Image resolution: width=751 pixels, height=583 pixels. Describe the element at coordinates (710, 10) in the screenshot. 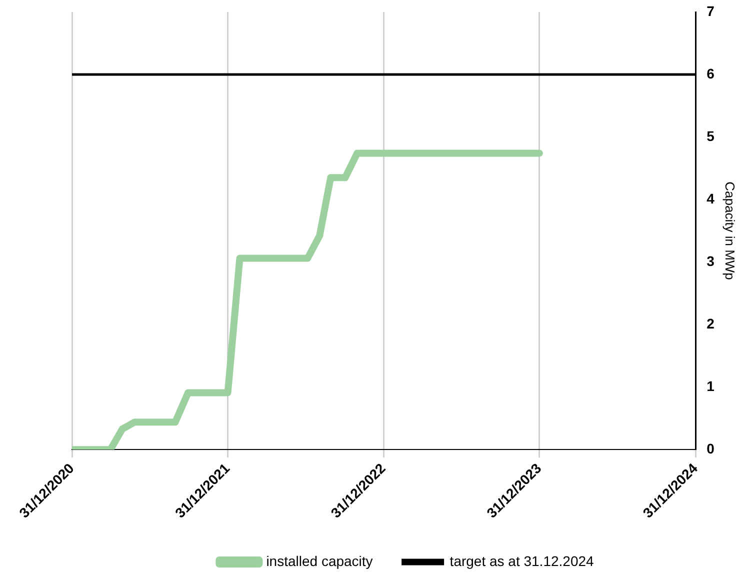

I see `y-tick-label: 7` at that location.